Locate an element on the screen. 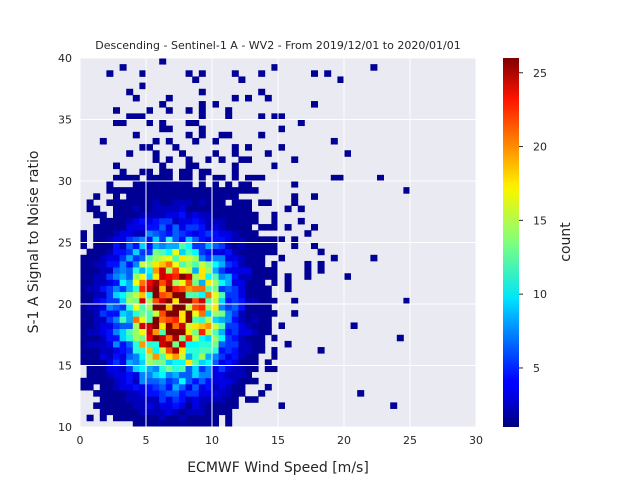 The image size is (640, 480). x-tick-label: 20 is located at coordinates (344, 440).